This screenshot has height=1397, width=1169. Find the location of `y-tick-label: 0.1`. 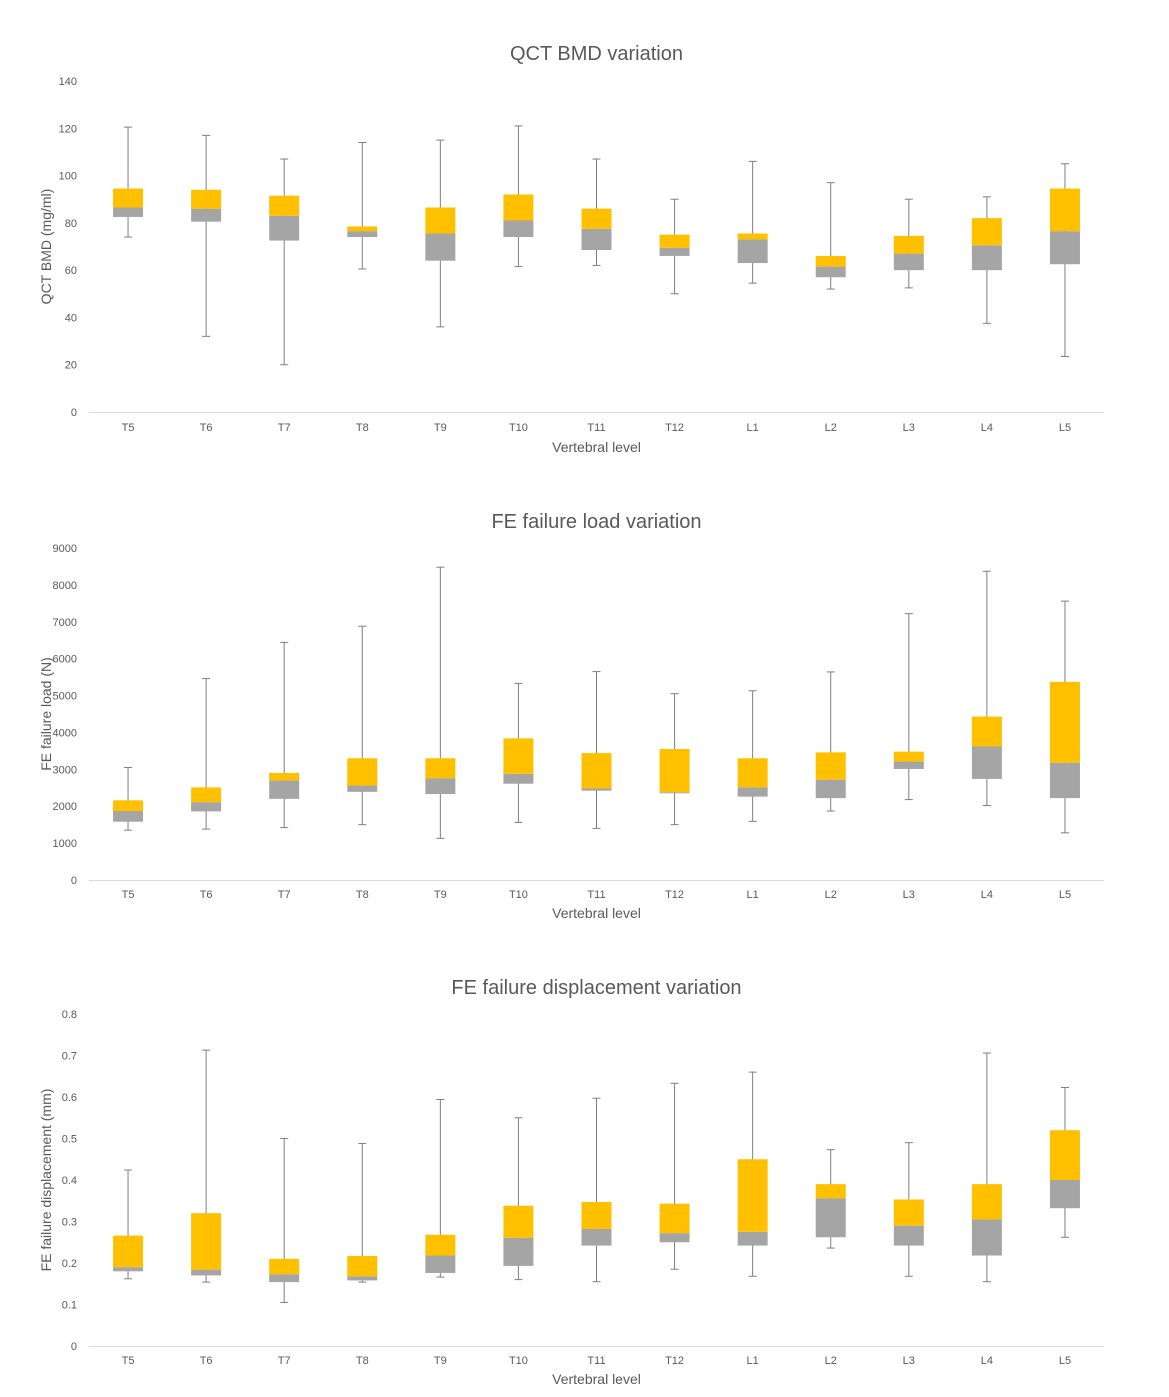

y-tick-label: 0.1 is located at coordinates (69, 1306).